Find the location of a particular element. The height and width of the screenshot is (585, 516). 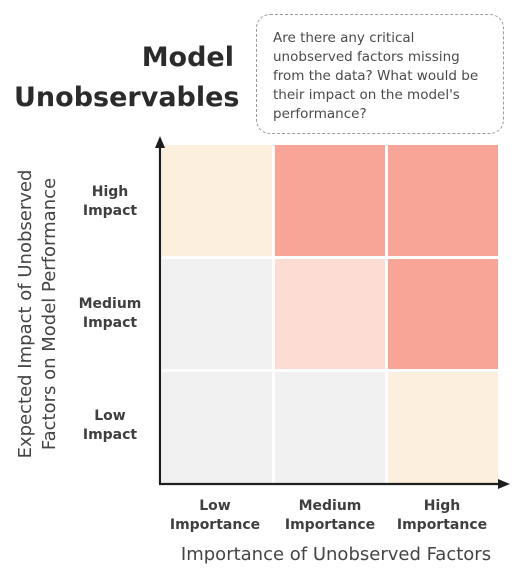

row-label-medium-impact: Medium Impact is located at coordinates (110, 314).